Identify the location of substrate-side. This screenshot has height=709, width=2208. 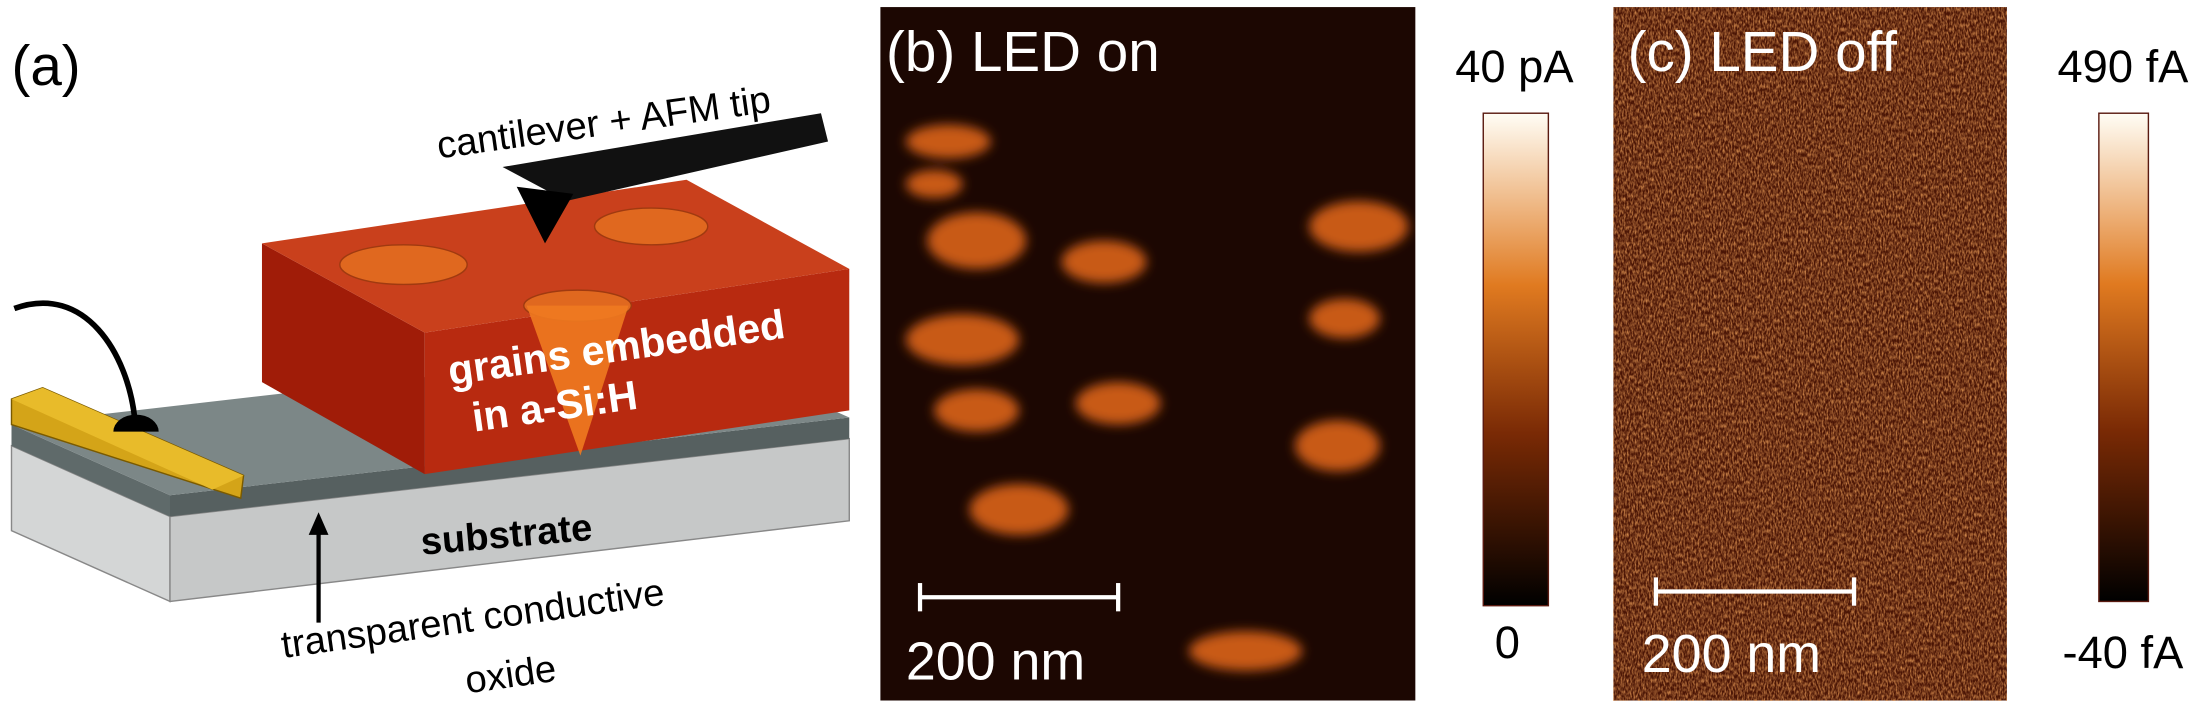
(509, 520).